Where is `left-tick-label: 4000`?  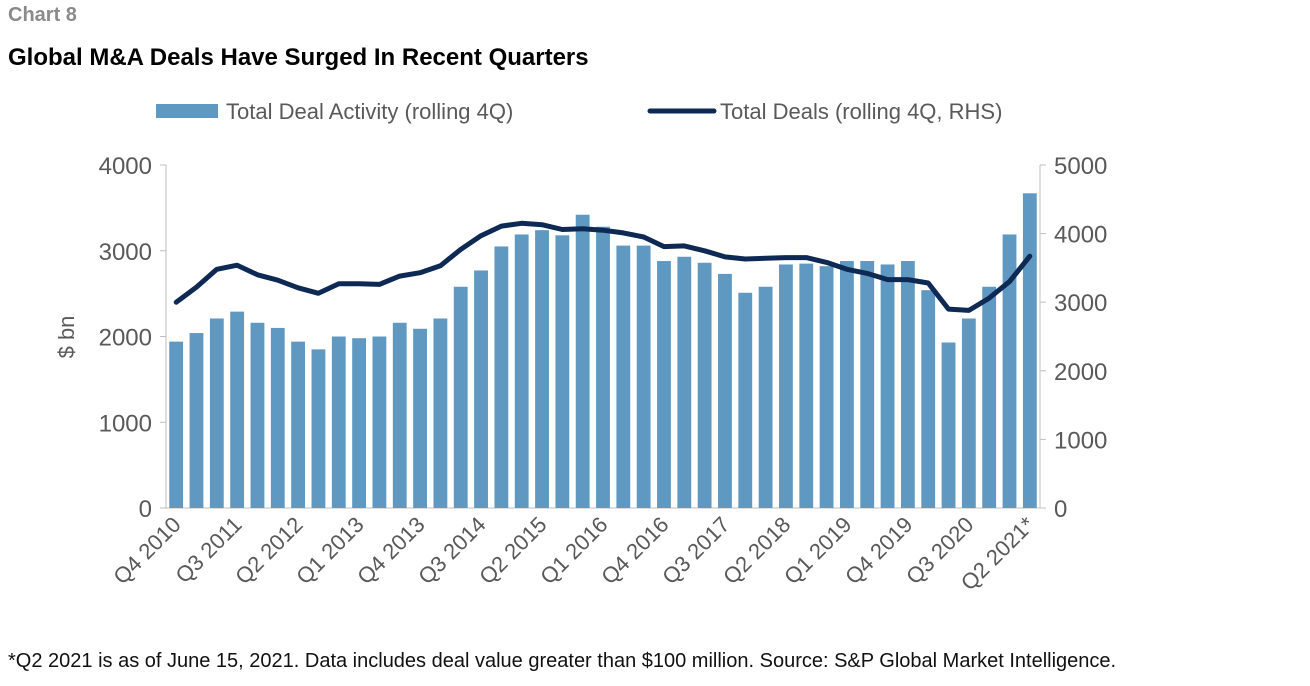 left-tick-label: 4000 is located at coordinates (125, 166).